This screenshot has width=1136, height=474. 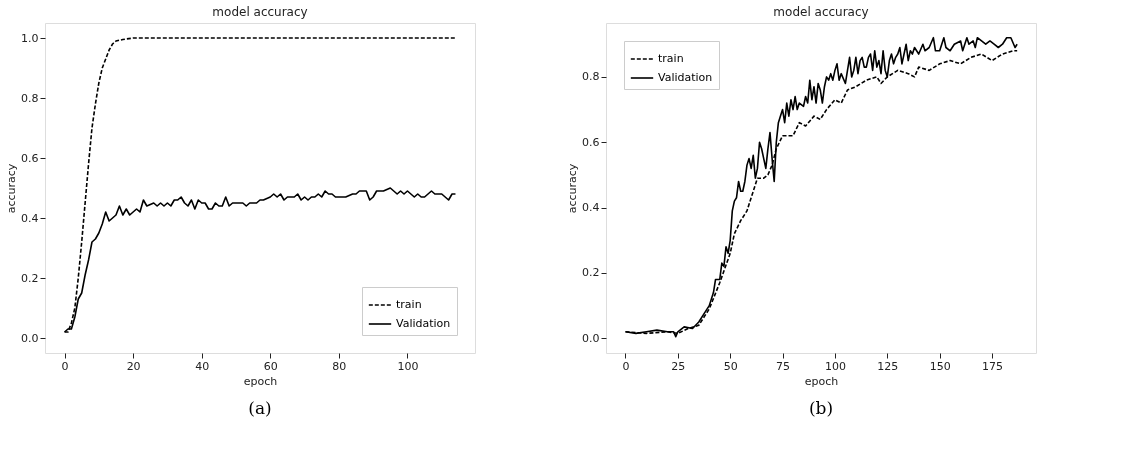 What do you see at coordinates (783, 366) in the screenshot?
I see `x-tick-label: 75` at bounding box center [783, 366].